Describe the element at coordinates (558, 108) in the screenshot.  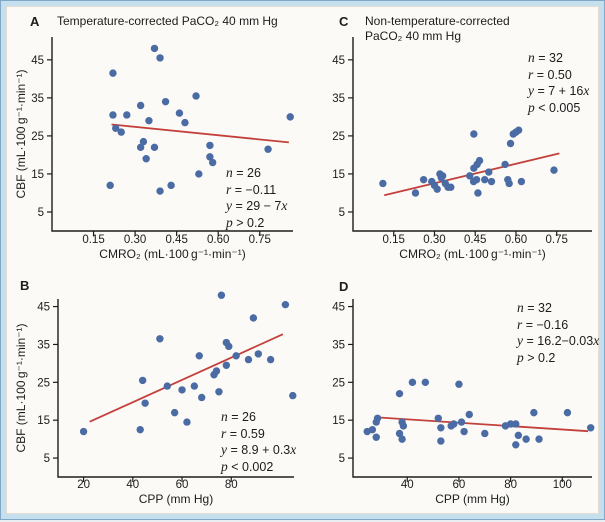
I see `stats-line: p < 0.005` at that location.